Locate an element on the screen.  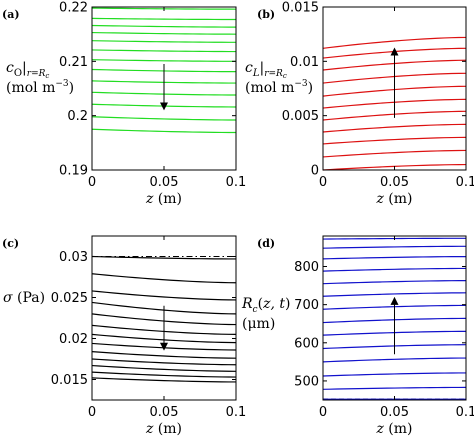
panel-label: (a) is located at coordinates (11, 14).